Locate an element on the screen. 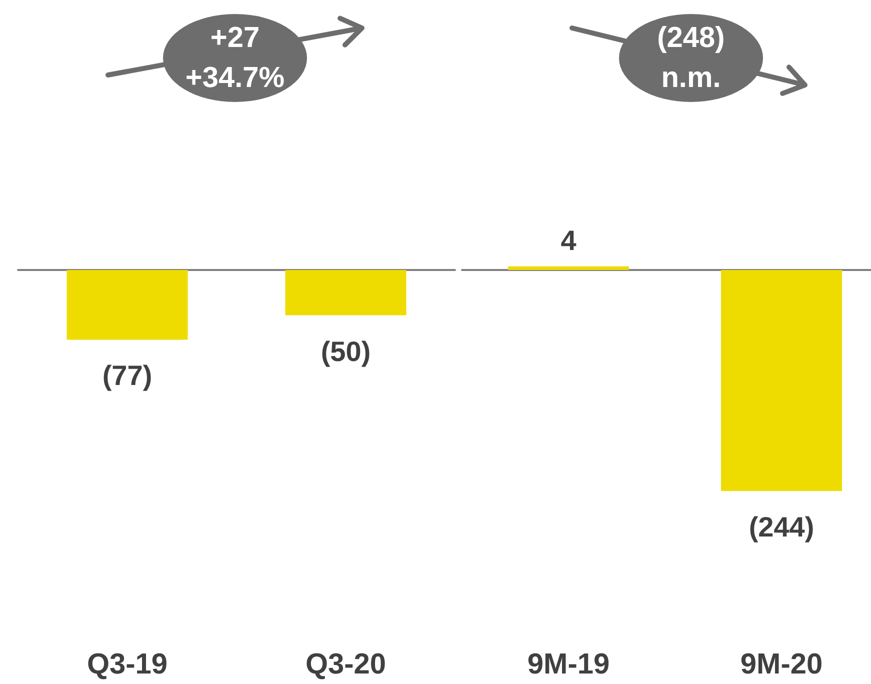  data-label: 4 is located at coordinates (568, 240).